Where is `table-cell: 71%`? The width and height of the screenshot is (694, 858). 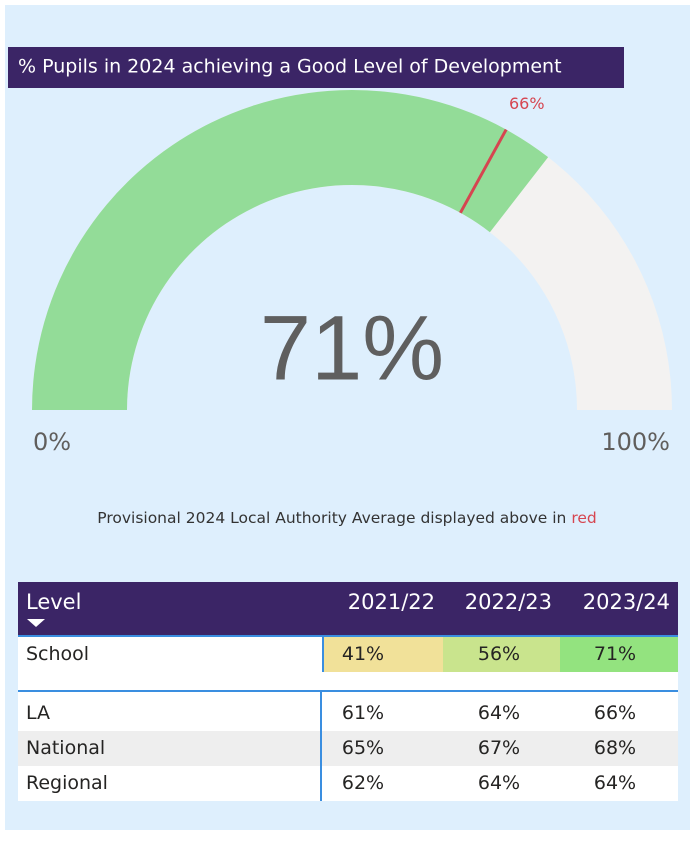
table-cell: 71% is located at coordinates (615, 654).